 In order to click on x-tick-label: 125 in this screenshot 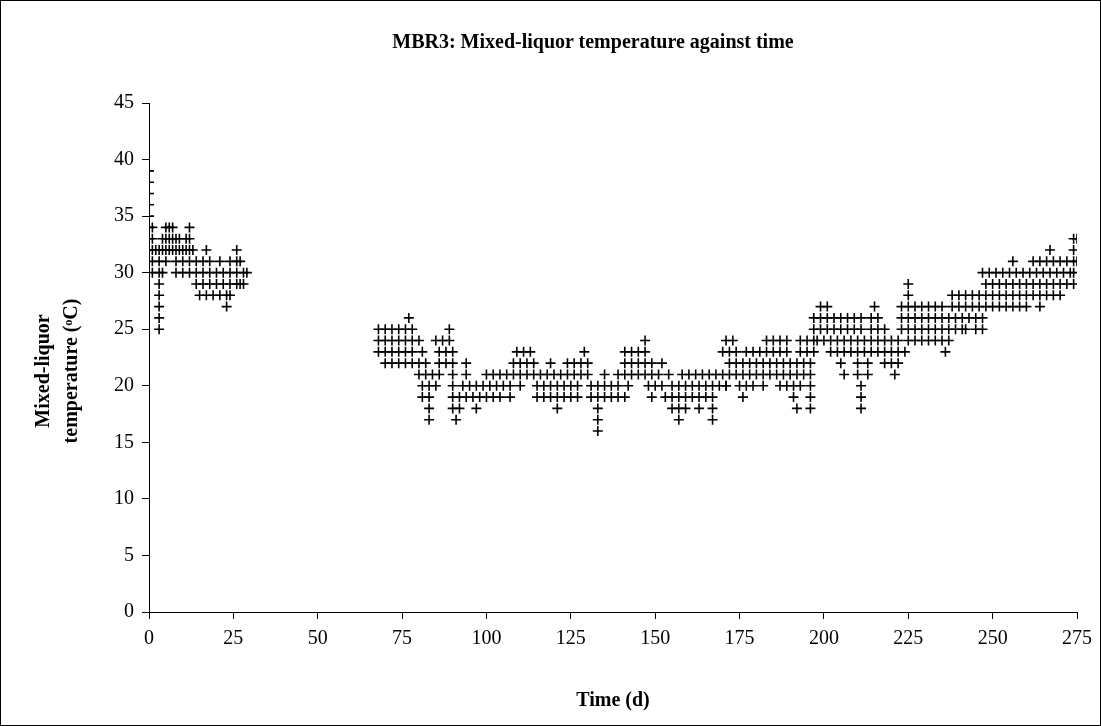, I will do `click(570, 637)`.